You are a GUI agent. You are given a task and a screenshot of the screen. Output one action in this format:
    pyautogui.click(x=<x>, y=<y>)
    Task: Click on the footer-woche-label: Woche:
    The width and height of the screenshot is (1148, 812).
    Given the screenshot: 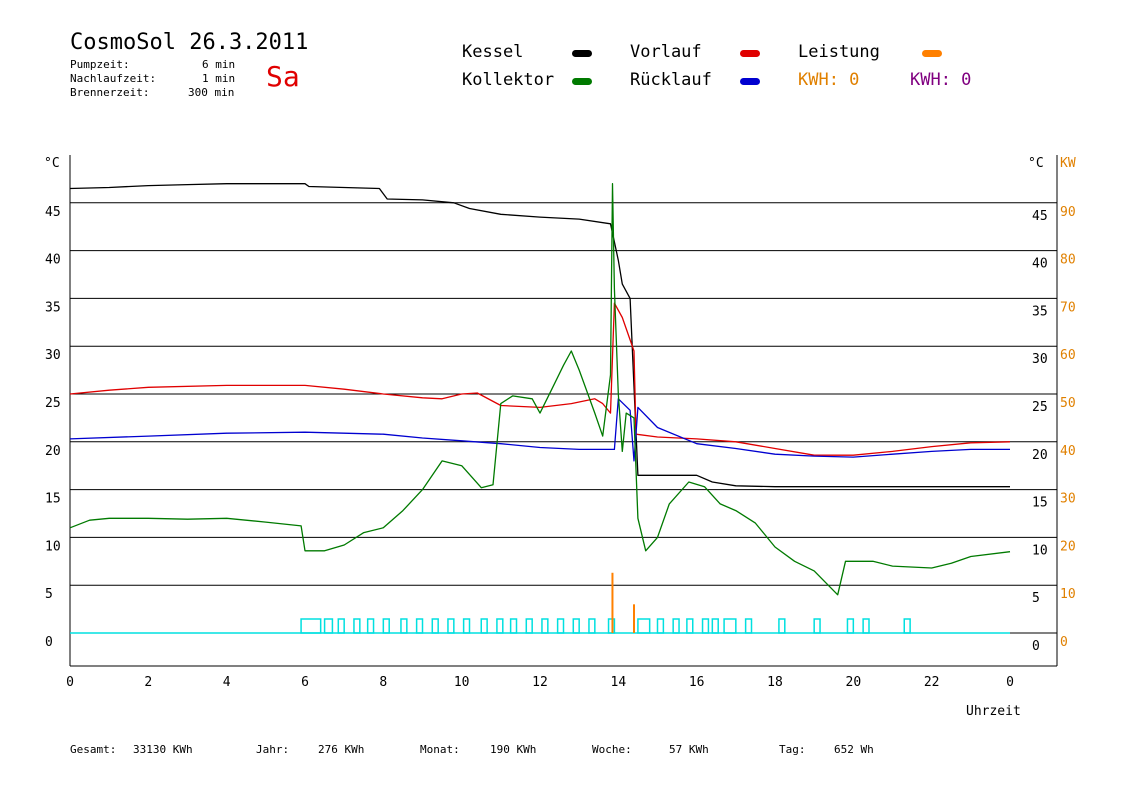 What is the action you would take?
    pyautogui.click(x=612, y=749)
    